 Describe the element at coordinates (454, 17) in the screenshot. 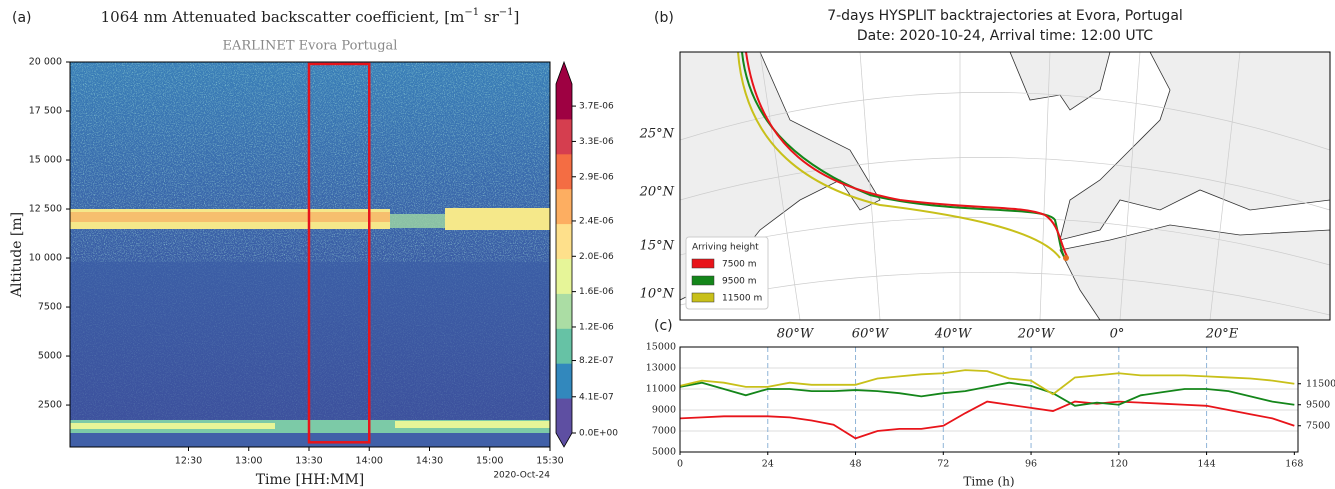

I see `title-unit: [m` at that location.